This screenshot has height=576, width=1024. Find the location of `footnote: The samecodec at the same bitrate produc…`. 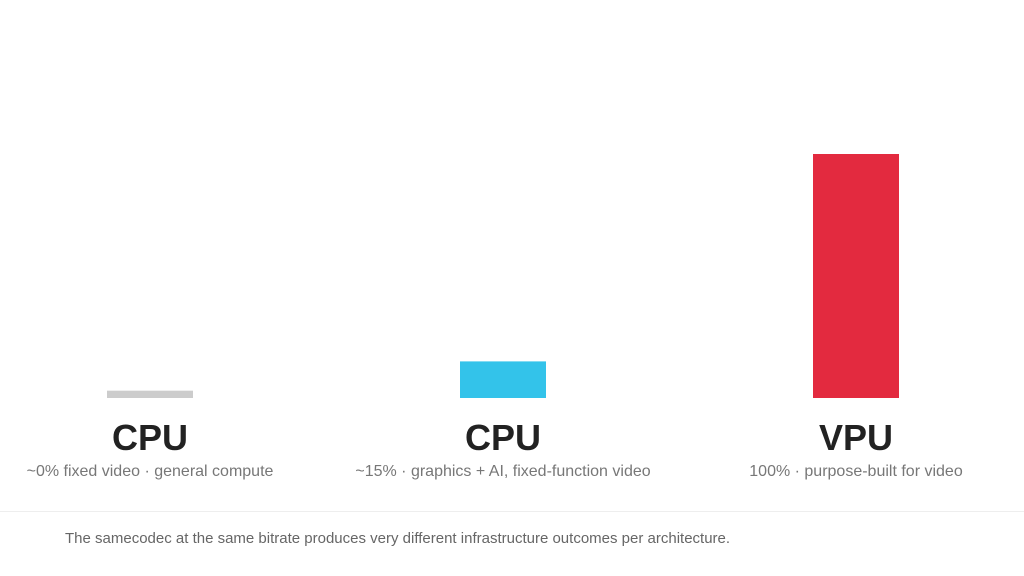

footnote: The samecodec at the same bitrate produc… is located at coordinates (398, 538).